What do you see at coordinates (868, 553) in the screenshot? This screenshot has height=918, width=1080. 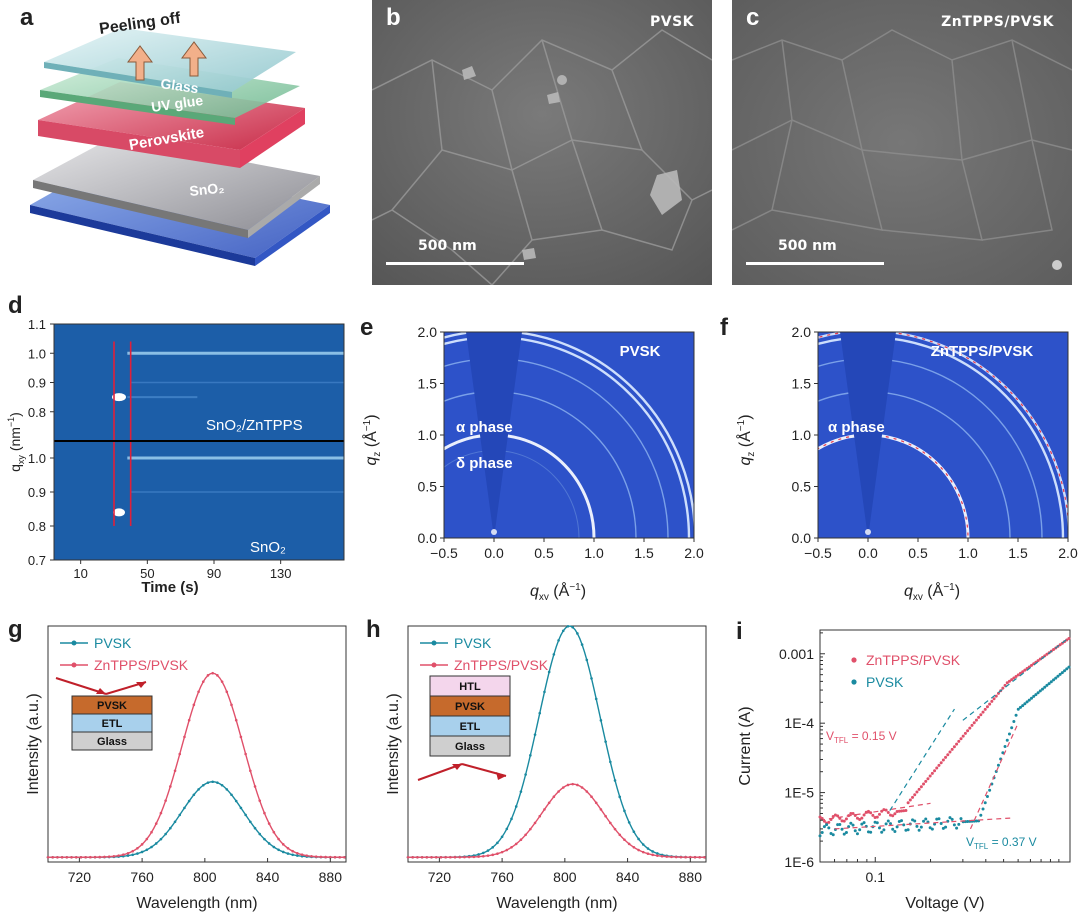 I see `x-tick-label: 0.0` at bounding box center [868, 553].